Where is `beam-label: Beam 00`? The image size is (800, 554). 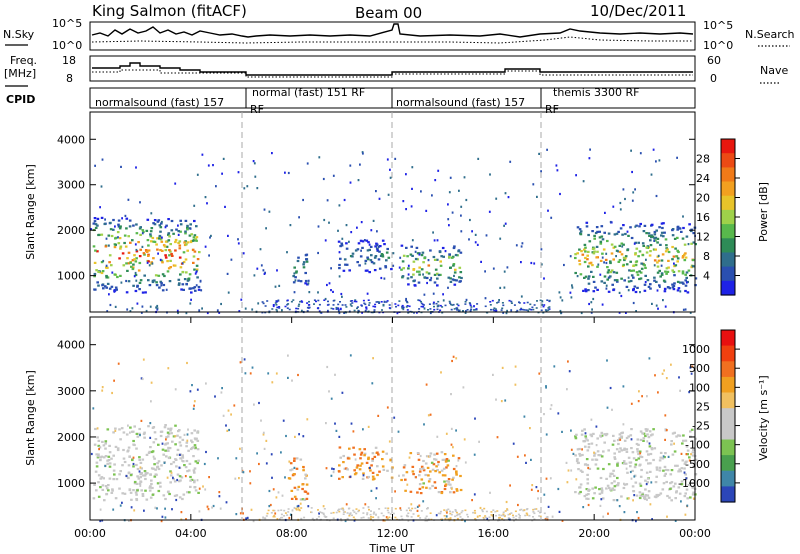
beam-label: Beam 00 is located at coordinates (388, 13).